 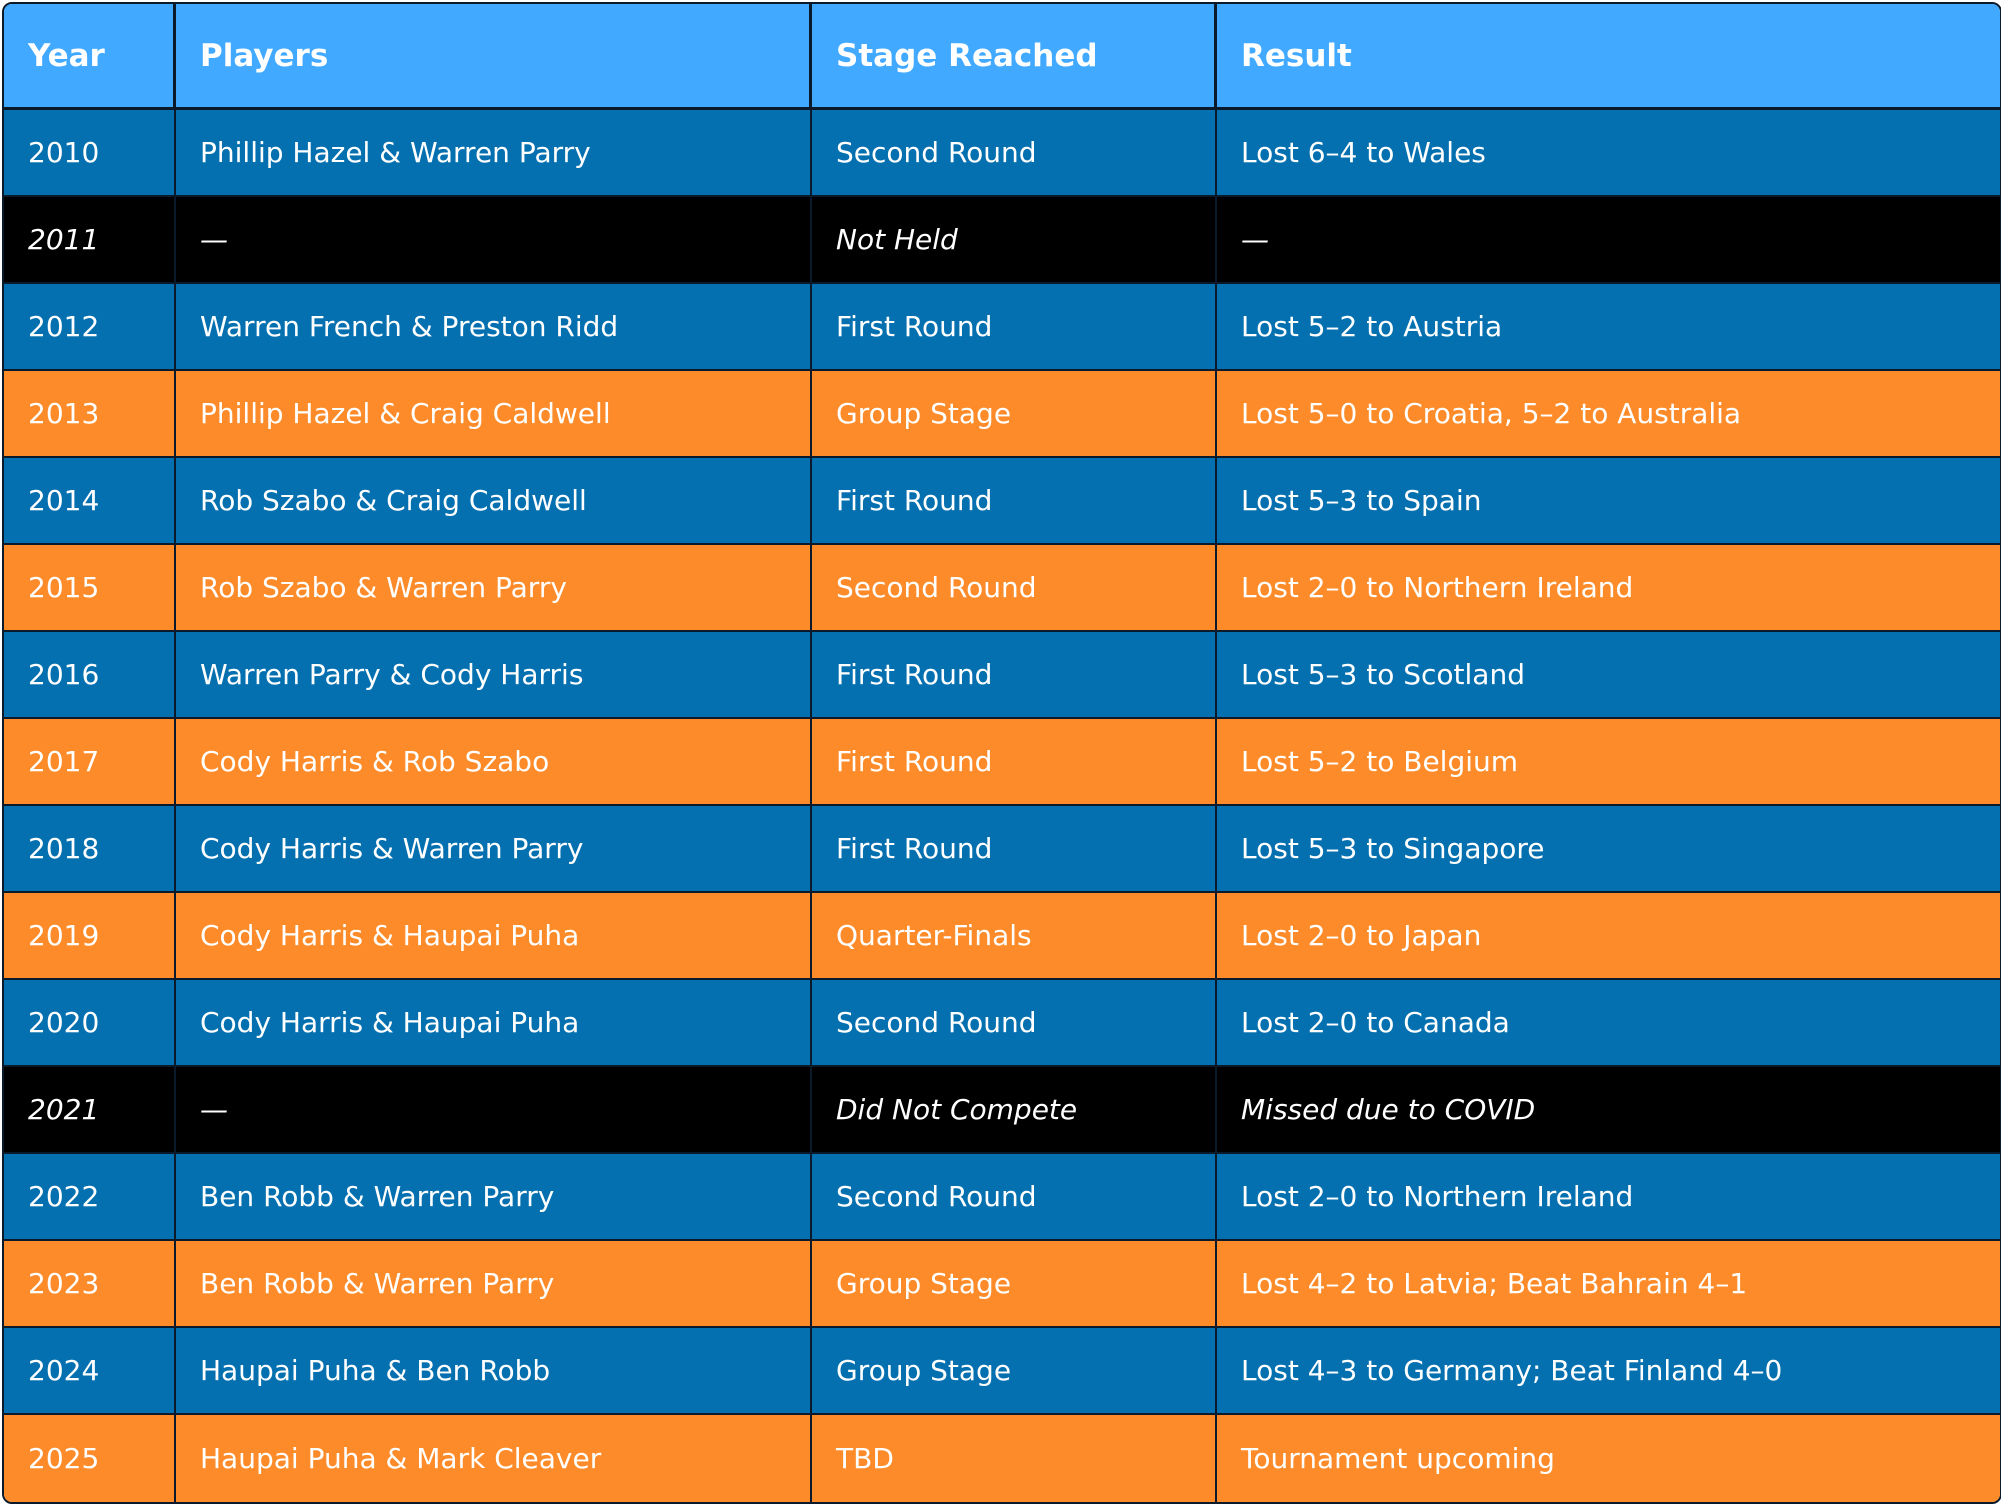 What do you see at coordinates (90, 936) in the screenshot?
I see `cell-year: 2019` at bounding box center [90, 936].